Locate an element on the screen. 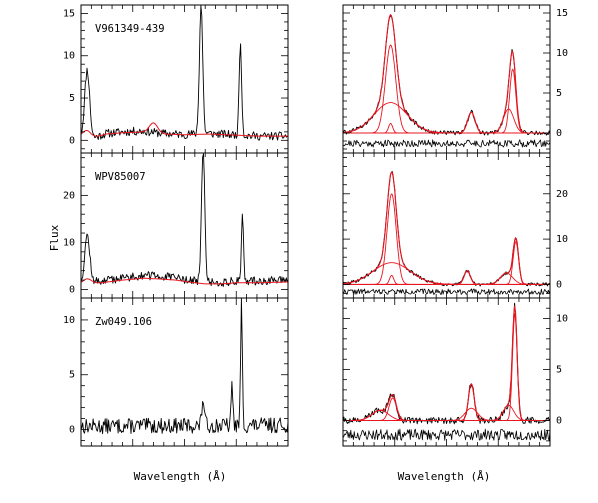 The height and width of the screenshot is (503, 598). left-panel-1-ytick-label: 20 is located at coordinates (69, 195).